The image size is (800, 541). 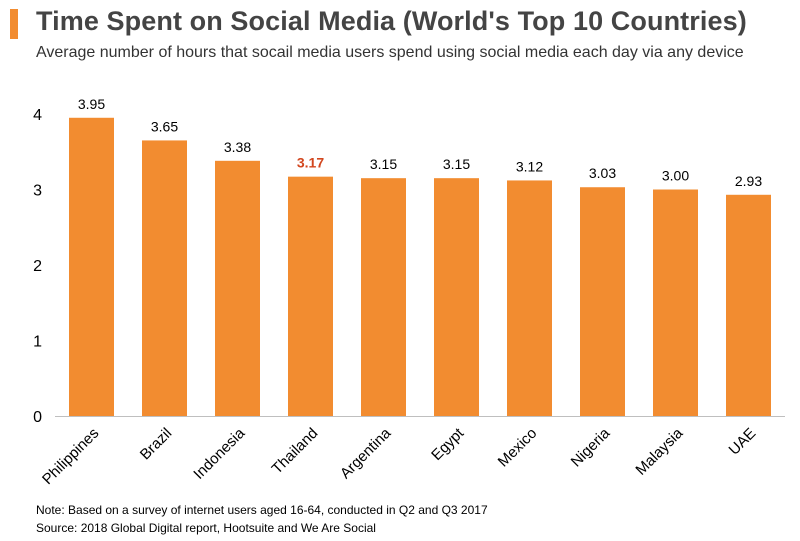 What do you see at coordinates (14, 24) in the screenshot?
I see `title-accent-bar` at bounding box center [14, 24].